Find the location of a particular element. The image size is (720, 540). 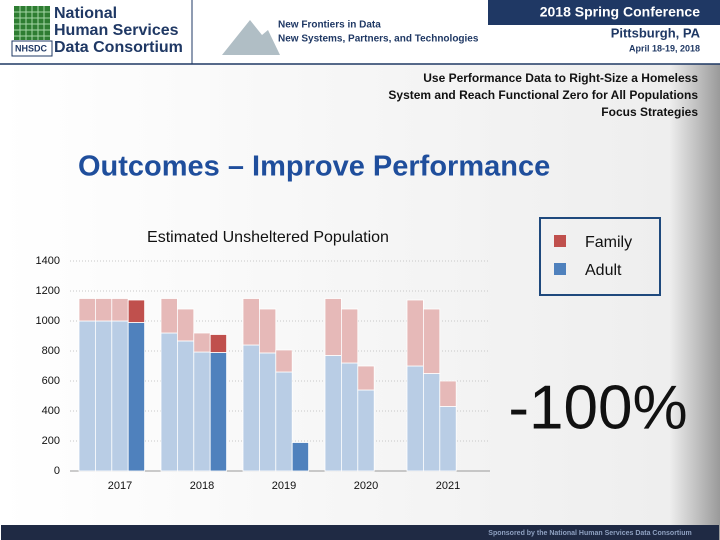

tagline: New Systems, Partners, and Technologies is located at coordinates (378, 39).